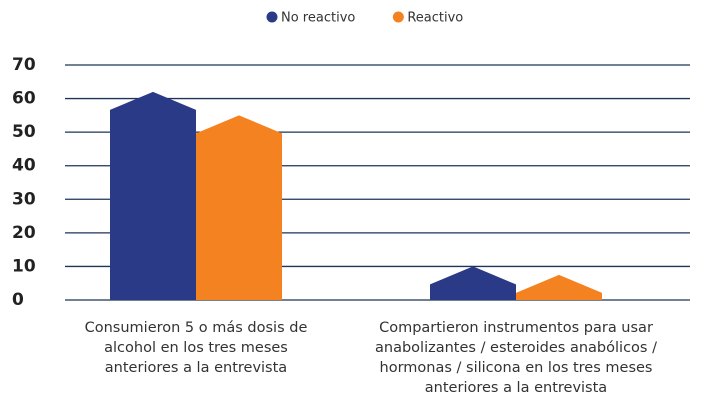 The width and height of the screenshot is (701, 415). Describe the element at coordinates (24, 233) in the screenshot. I see `y-tick-label: 20` at that location.